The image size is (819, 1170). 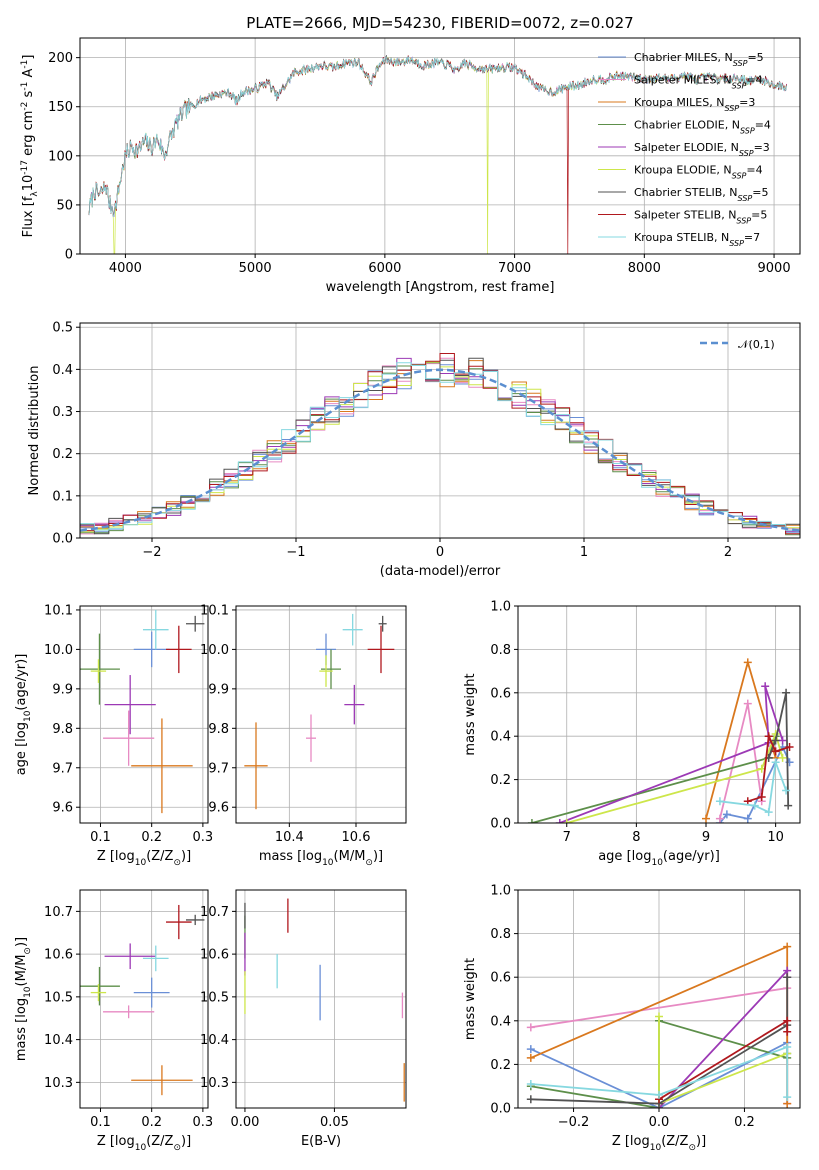 What do you see at coordinates (218, 768) in the screenshot?
I see `mass_age-ytick-label-1: 9.7` at bounding box center [218, 768].